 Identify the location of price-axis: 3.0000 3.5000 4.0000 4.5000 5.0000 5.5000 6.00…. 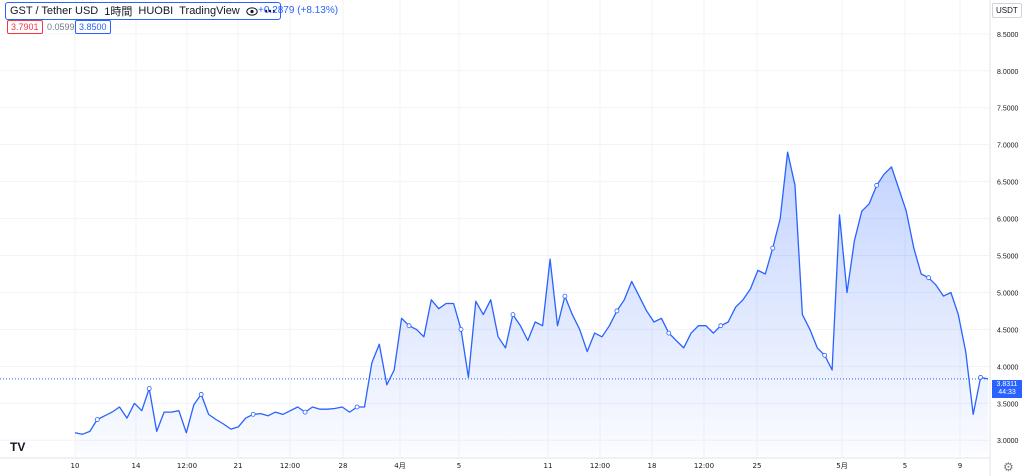
(1008, 238).